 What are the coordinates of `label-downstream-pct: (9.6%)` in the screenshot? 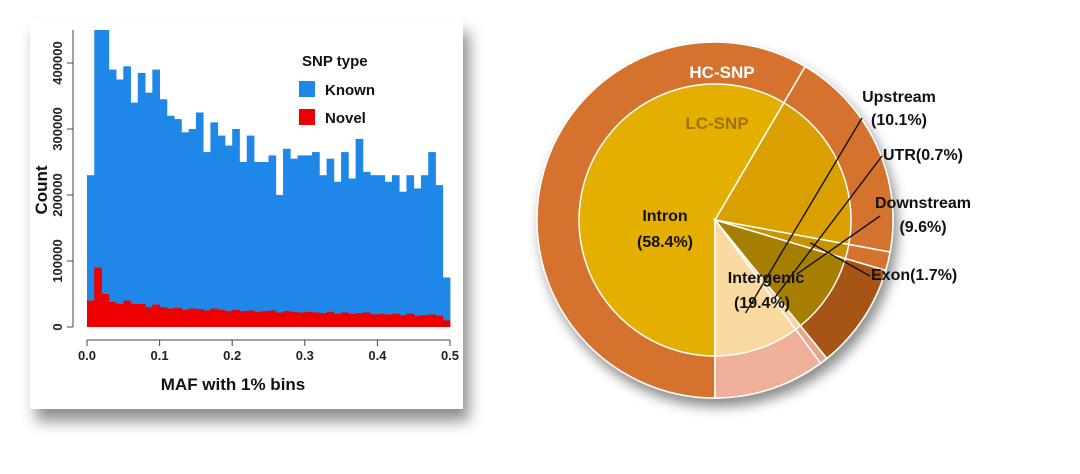 It's located at (922, 227).